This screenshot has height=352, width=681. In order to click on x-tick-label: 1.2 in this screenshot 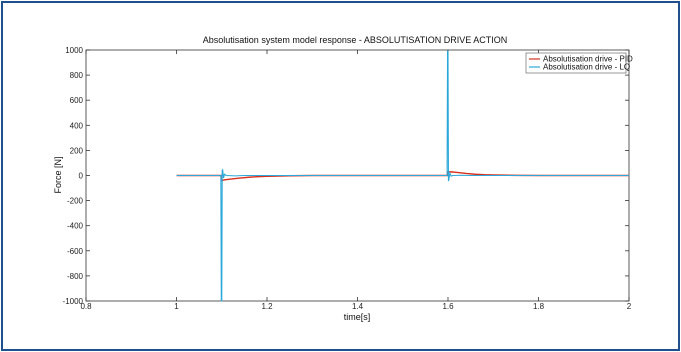, I will do `click(267, 306)`.